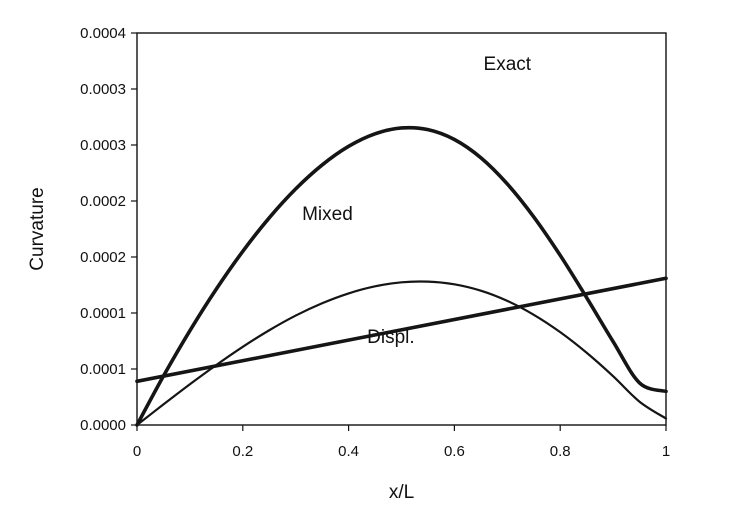  Describe the element at coordinates (103, 425) in the screenshot. I see `y-tick-label: 0.0000` at that location.